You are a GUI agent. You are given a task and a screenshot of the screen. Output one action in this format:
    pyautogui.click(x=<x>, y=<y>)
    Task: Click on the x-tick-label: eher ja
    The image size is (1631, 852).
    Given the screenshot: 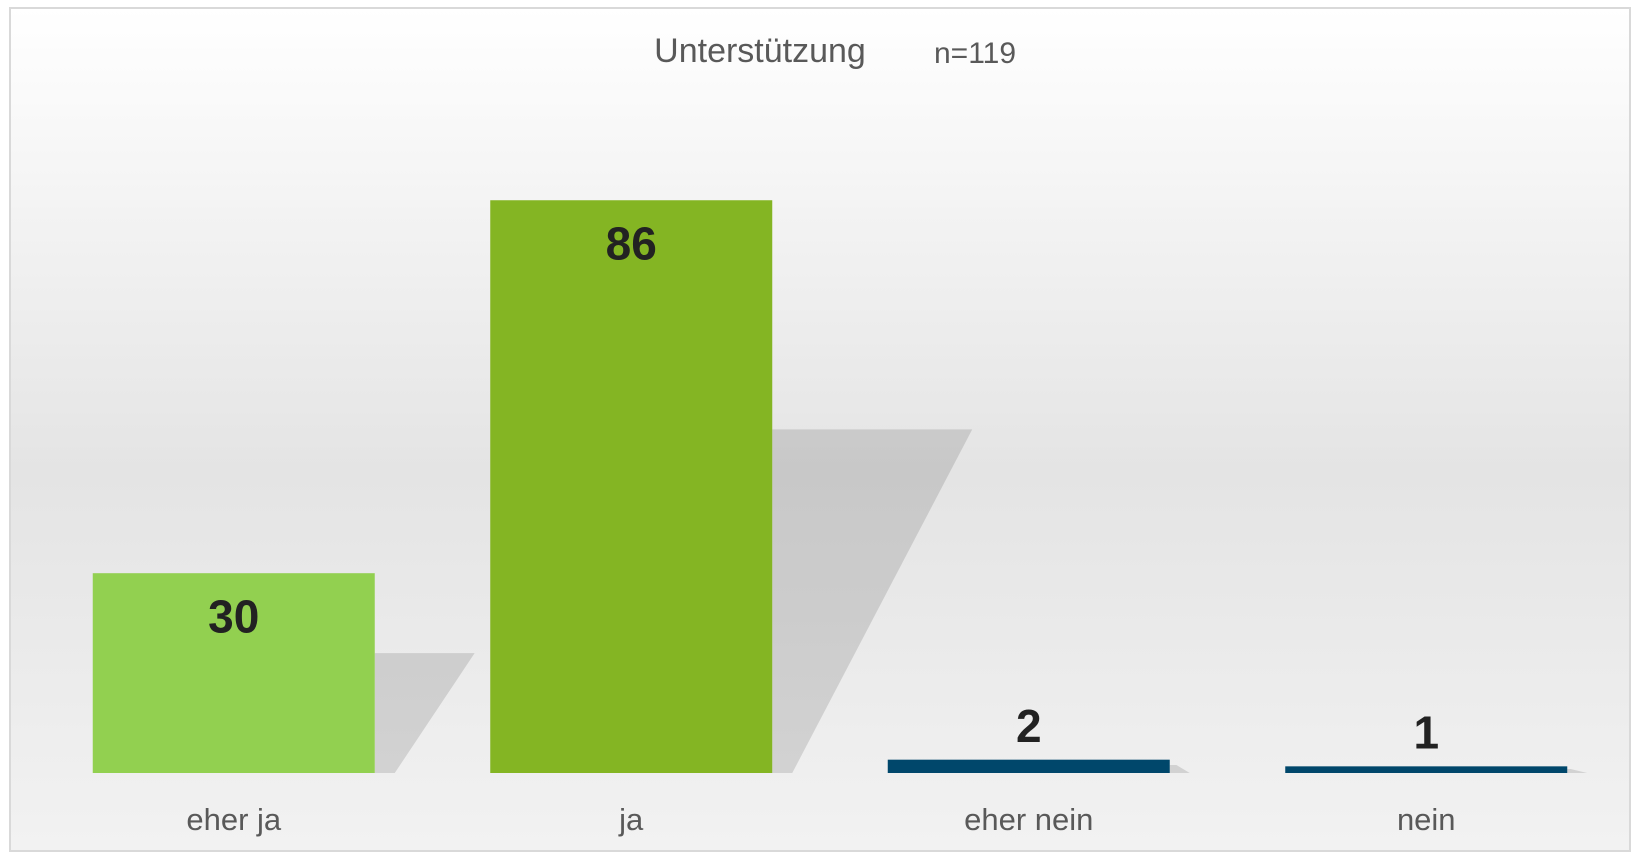 What is the action you would take?
    pyautogui.click(x=234, y=819)
    